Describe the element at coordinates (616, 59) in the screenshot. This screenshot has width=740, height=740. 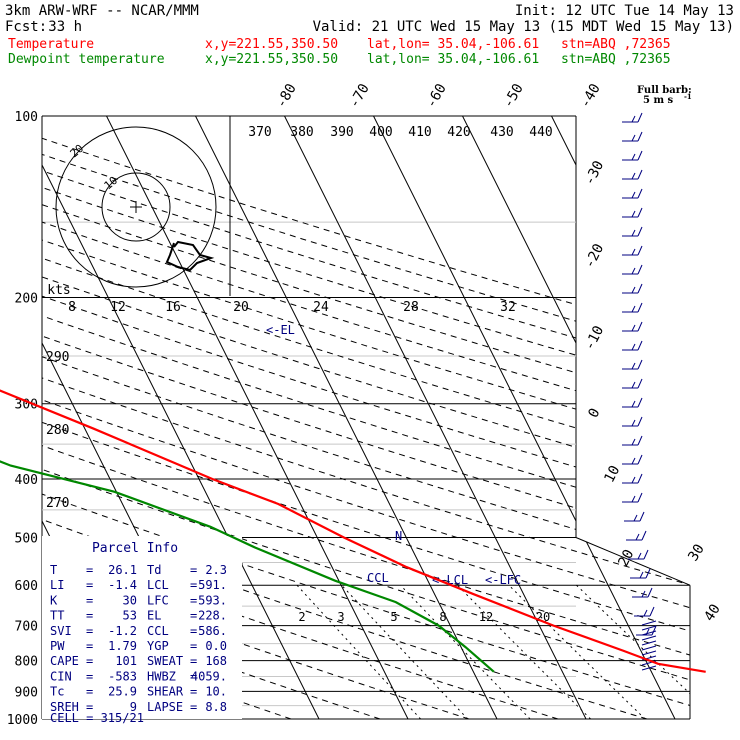
I see `dewpoint-station: stn=ABQ ,72365` at that location.